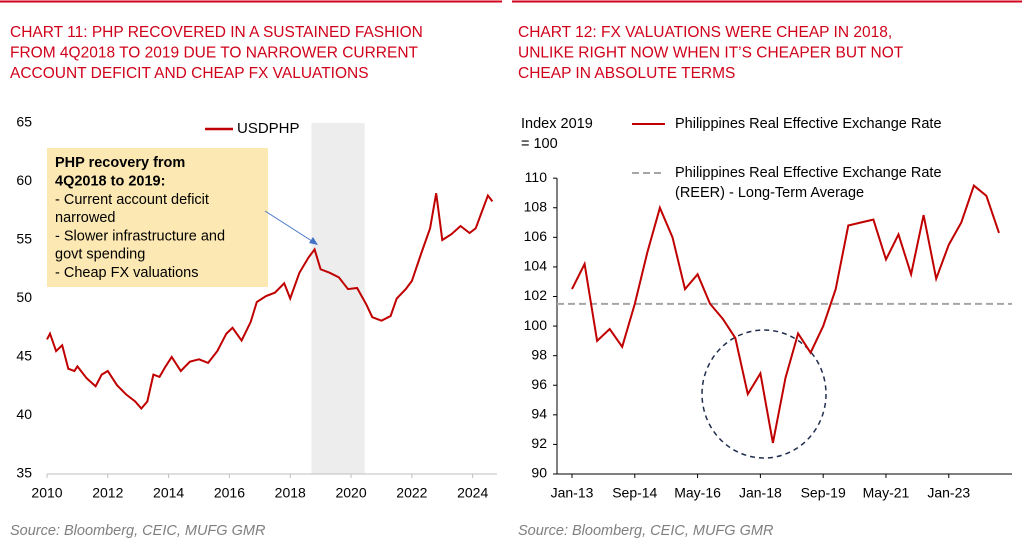  I want to click on arrow-head, so click(313, 241).